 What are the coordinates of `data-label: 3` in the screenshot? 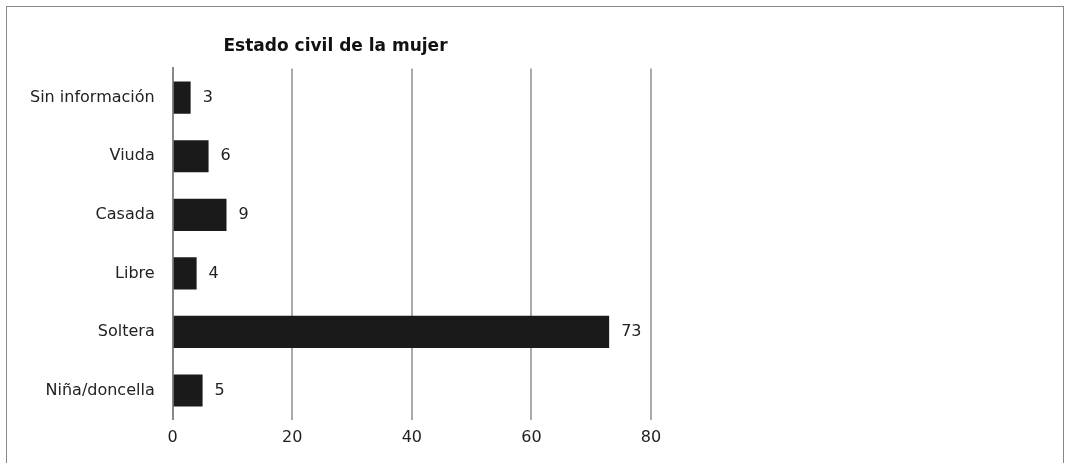 It's located at (207, 96).